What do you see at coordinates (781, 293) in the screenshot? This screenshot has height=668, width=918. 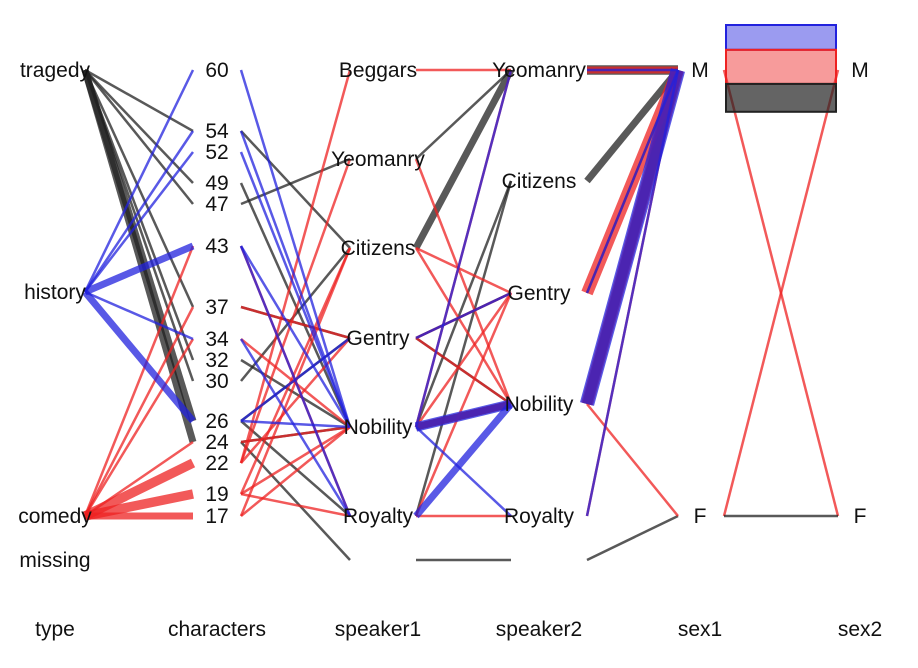 I see `link-sex-f-m` at bounding box center [781, 293].